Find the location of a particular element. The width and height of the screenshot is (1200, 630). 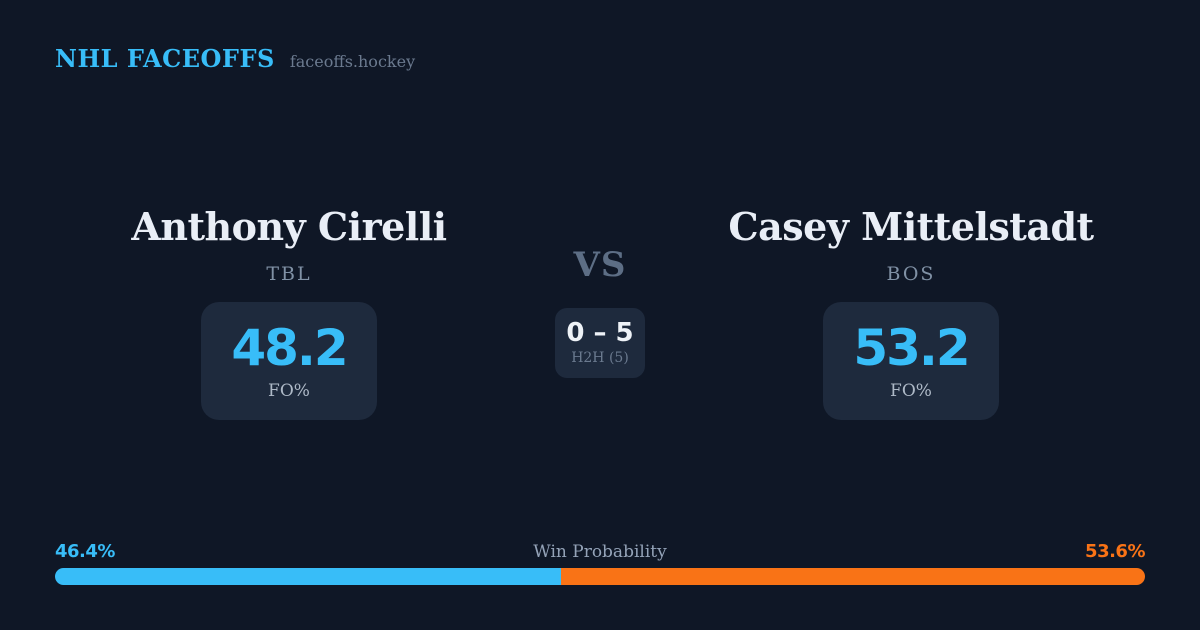

win-probability-bar is located at coordinates (600, 576).